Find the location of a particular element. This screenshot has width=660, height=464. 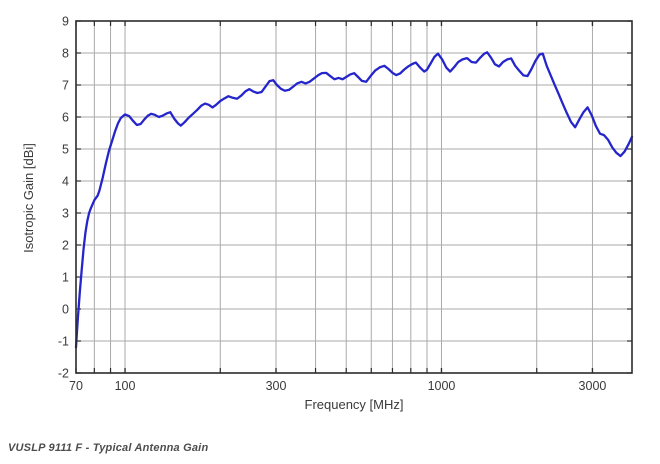

y-tick-label: -2 is located at coordinates (63, 373).